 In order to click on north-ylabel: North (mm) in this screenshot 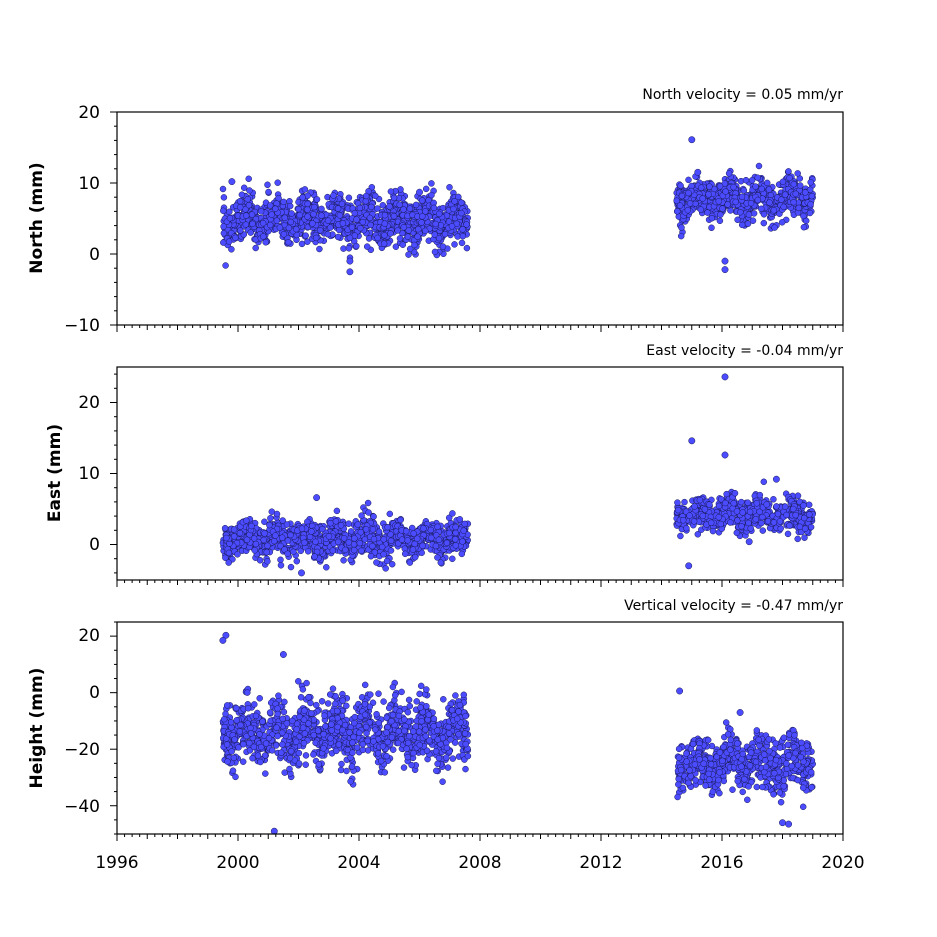, I will do `click(37, 217)`.